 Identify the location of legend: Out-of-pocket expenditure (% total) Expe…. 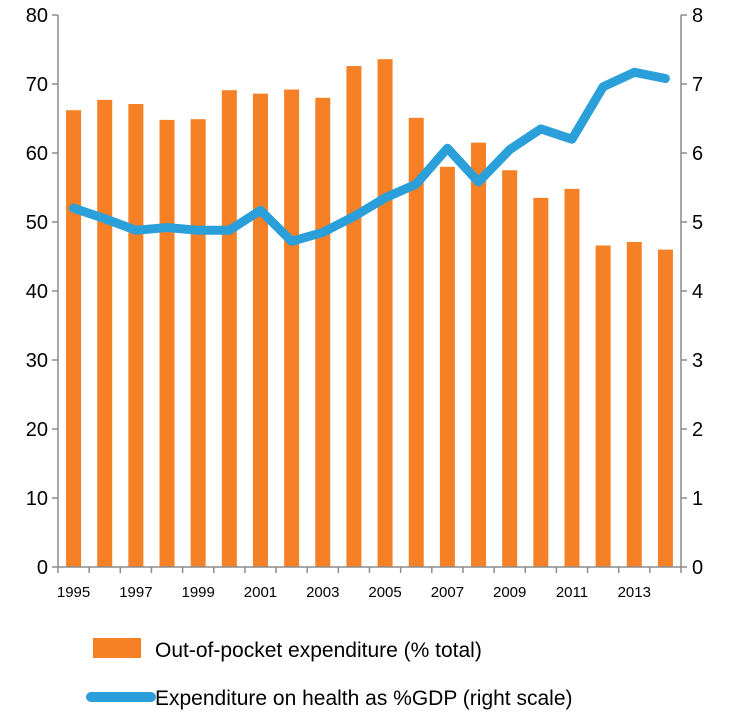
(329, 674).